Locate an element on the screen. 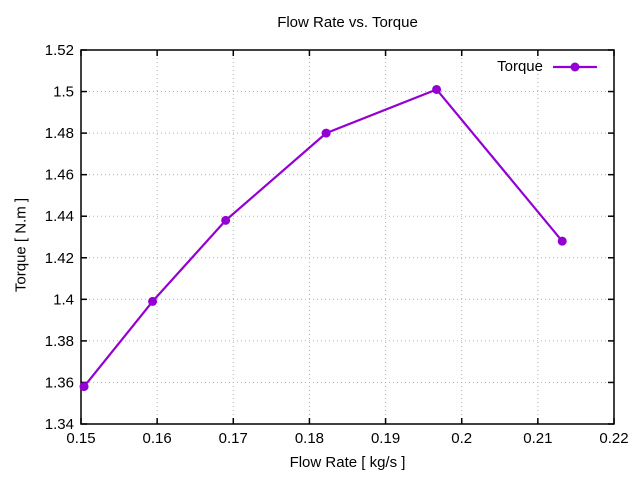 This screenshot has width=640, height=480. y-tick-label: 1.38 is located at coordinates (59, 341).